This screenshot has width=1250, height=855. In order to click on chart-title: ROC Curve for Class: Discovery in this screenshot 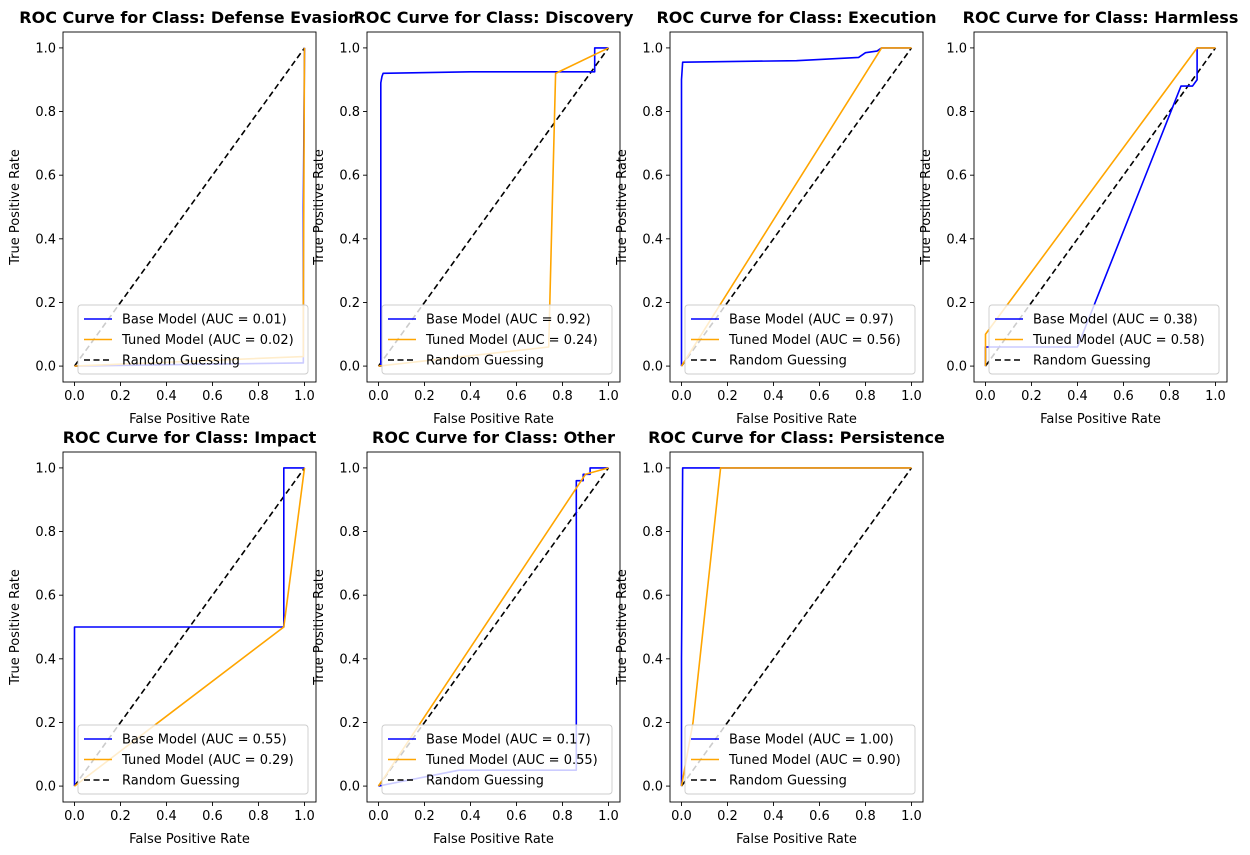, I will do `click(494, 17)`.